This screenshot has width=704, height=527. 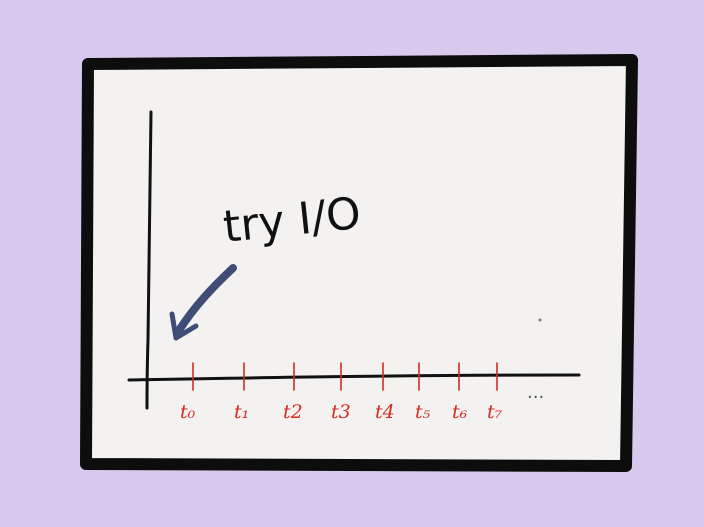 What do you see at coordinates (149, 260) in the screenshot?
I see `y-axis` at bounding box center [149, 260].